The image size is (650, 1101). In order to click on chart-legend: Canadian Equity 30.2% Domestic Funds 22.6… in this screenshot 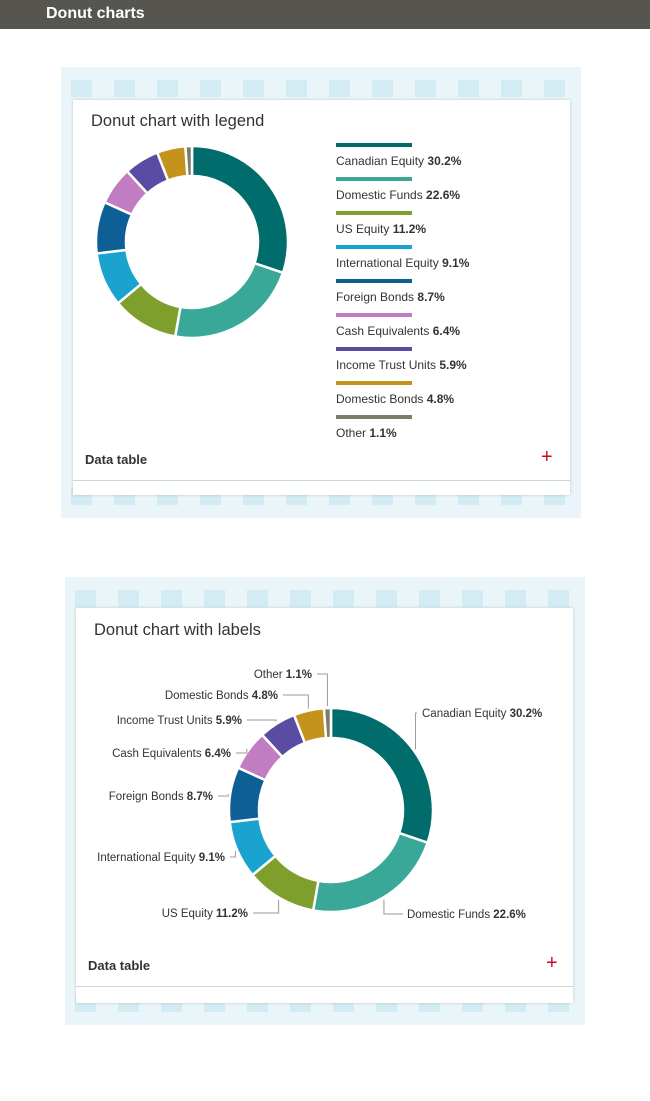, I will do `click(451, 293)`.